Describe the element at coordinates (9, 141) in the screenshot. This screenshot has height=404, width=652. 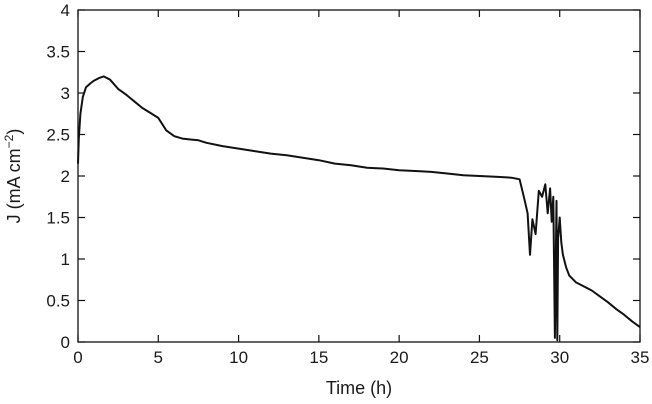
I see `y-axis-title-superscript: −2` at that location.